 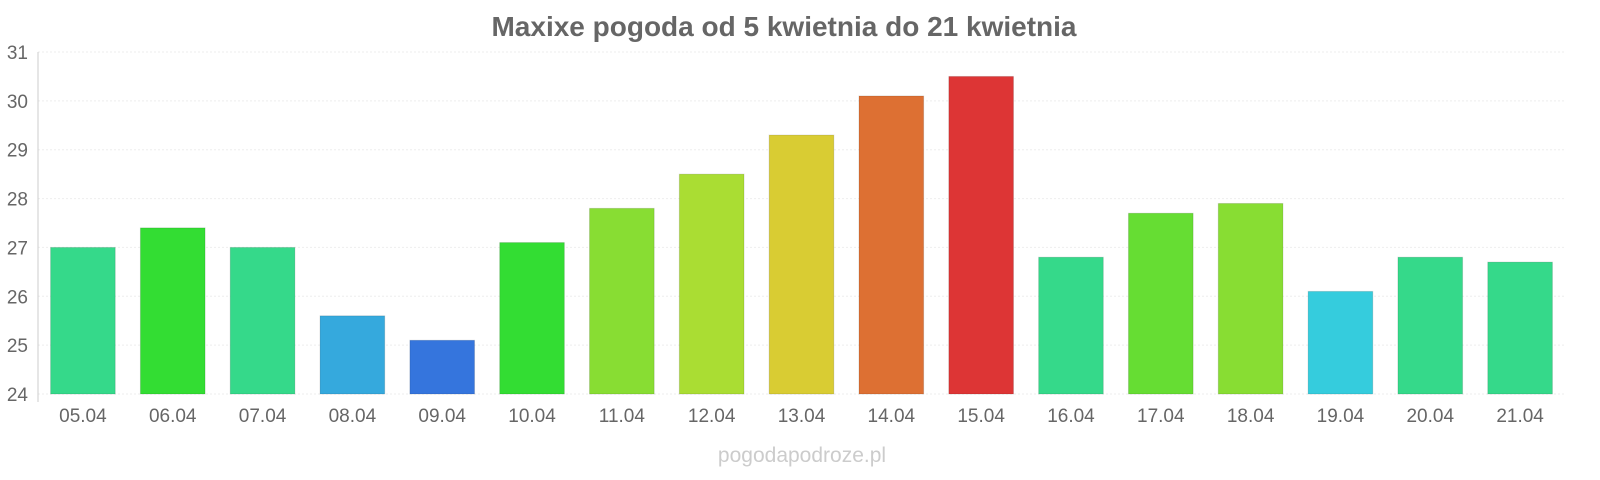 What do you see at coordinates (711, 284) in the screenshot?
I see `bar-12.04` at bounding box center [711, 284].